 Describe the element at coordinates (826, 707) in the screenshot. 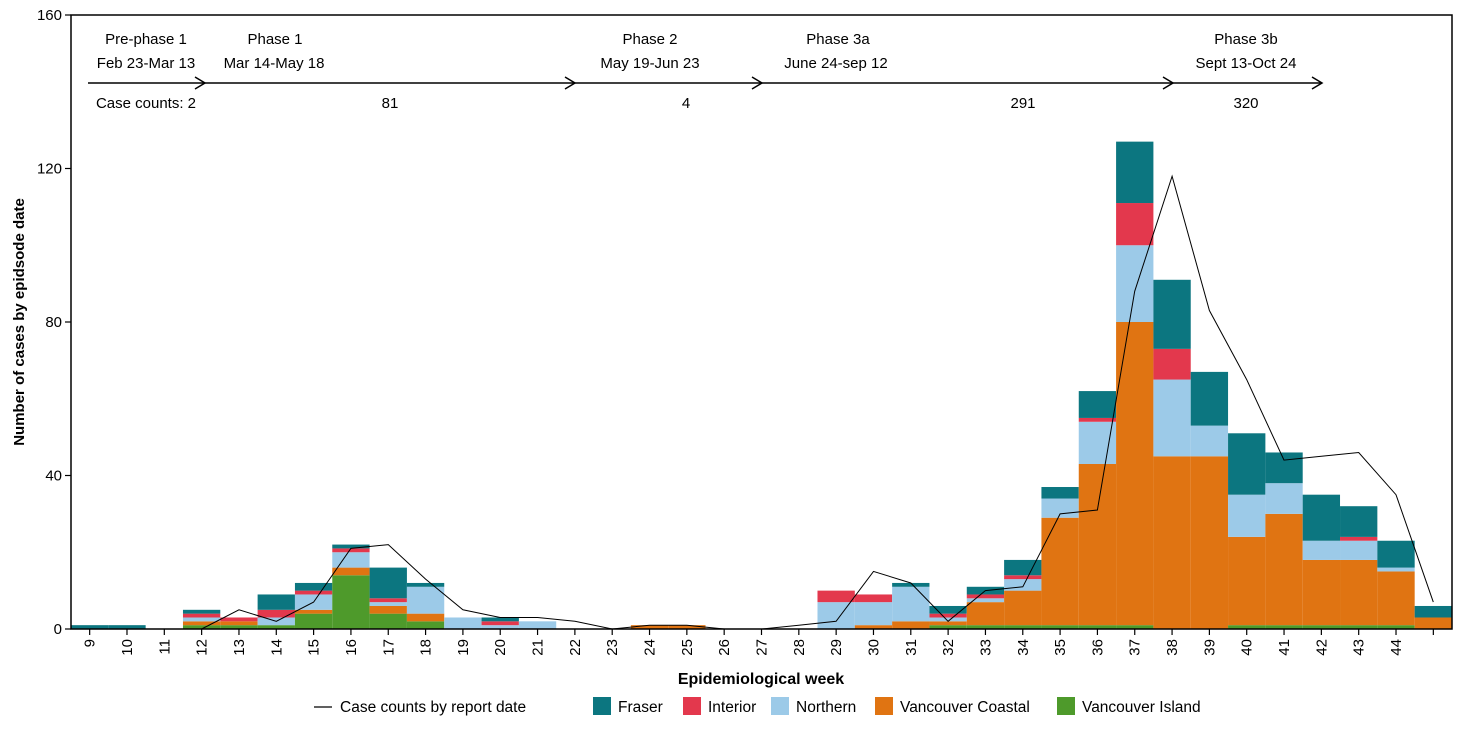

I see `legend-label: Northern` at that location.